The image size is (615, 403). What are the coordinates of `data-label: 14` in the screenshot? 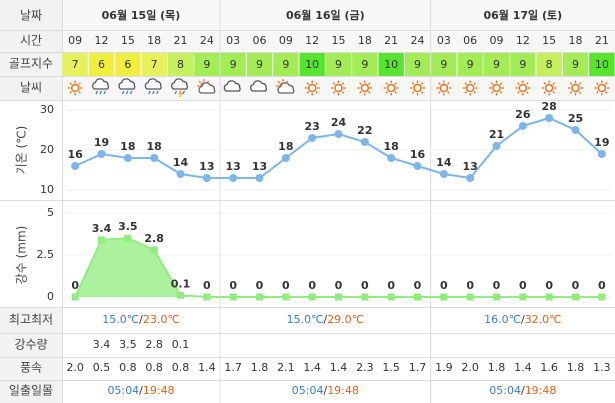 It's located at (181, 162).